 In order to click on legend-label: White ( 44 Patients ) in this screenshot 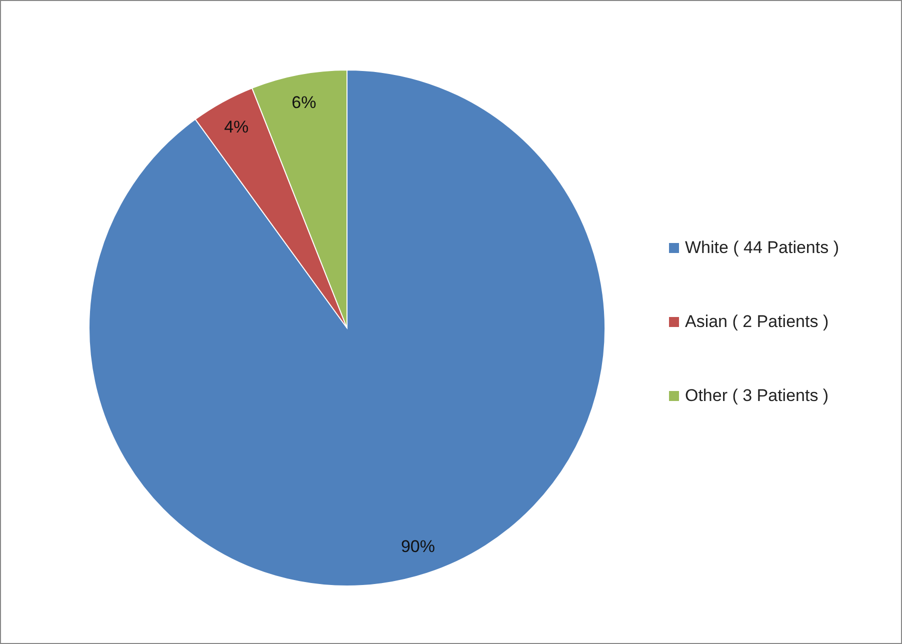, I will do `click(761, 248)`.